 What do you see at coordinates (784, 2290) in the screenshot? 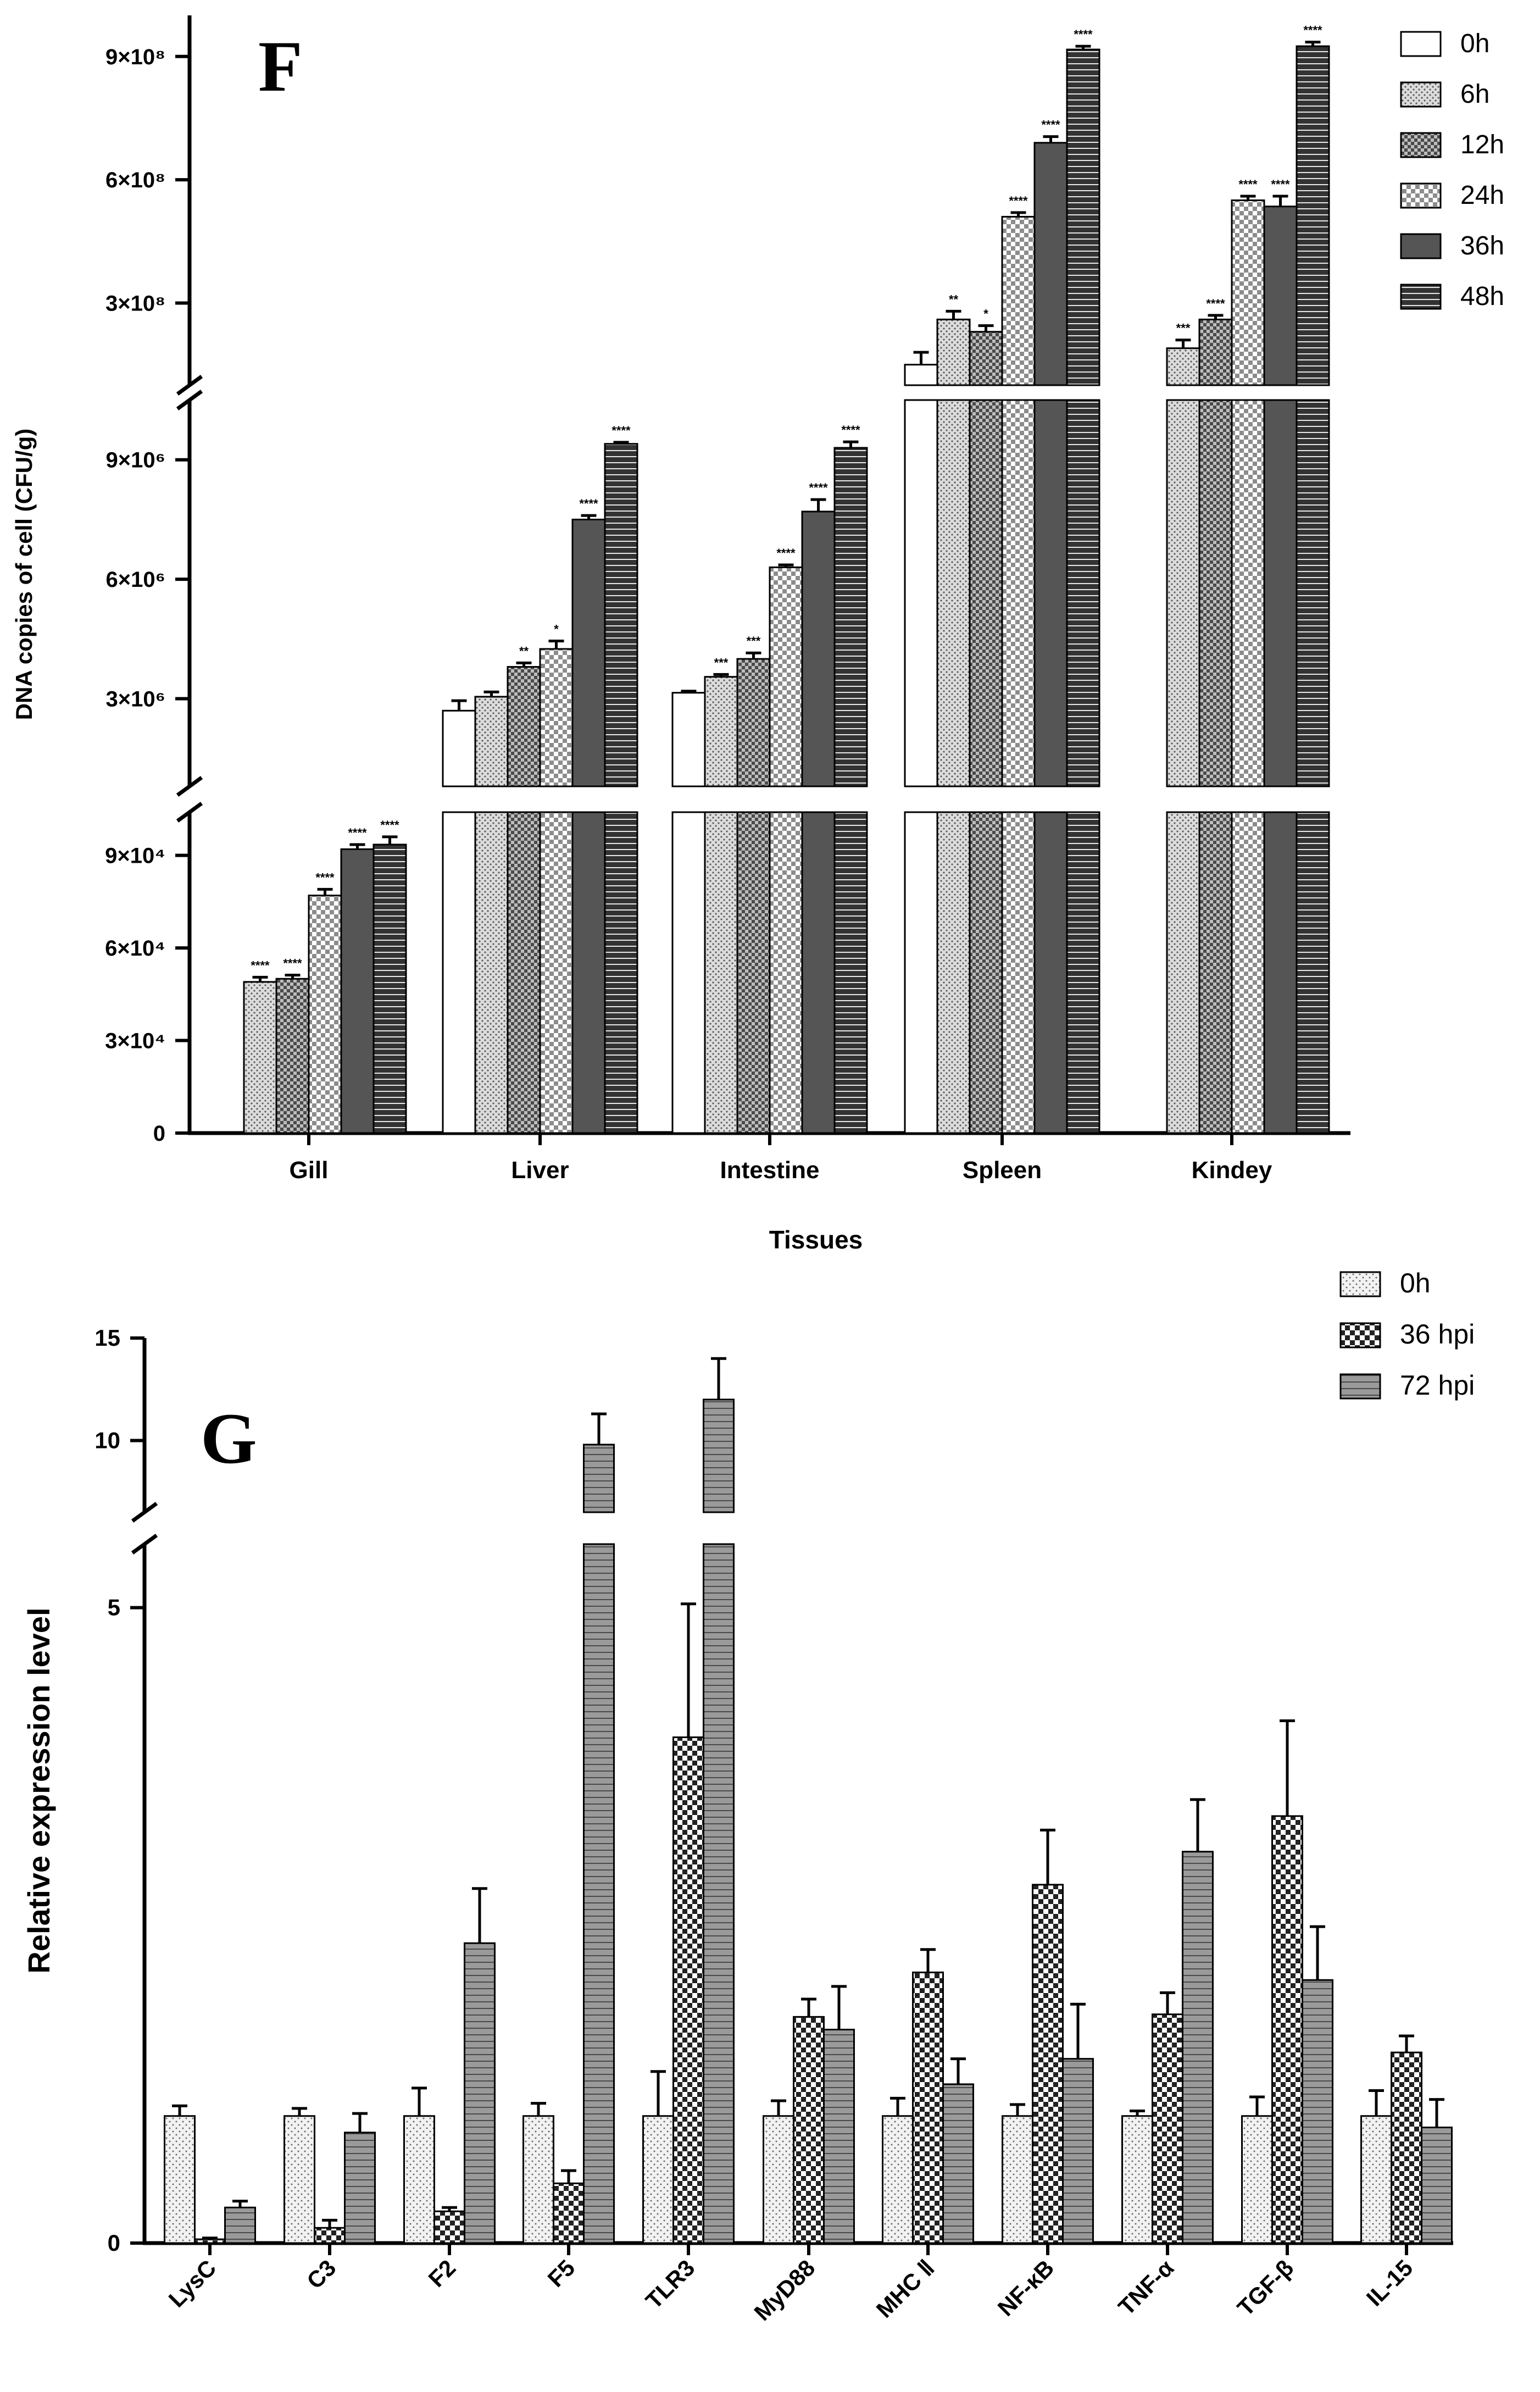
I see `x-category-label-myd88: MyD88` at bounding box center [784, 2290].